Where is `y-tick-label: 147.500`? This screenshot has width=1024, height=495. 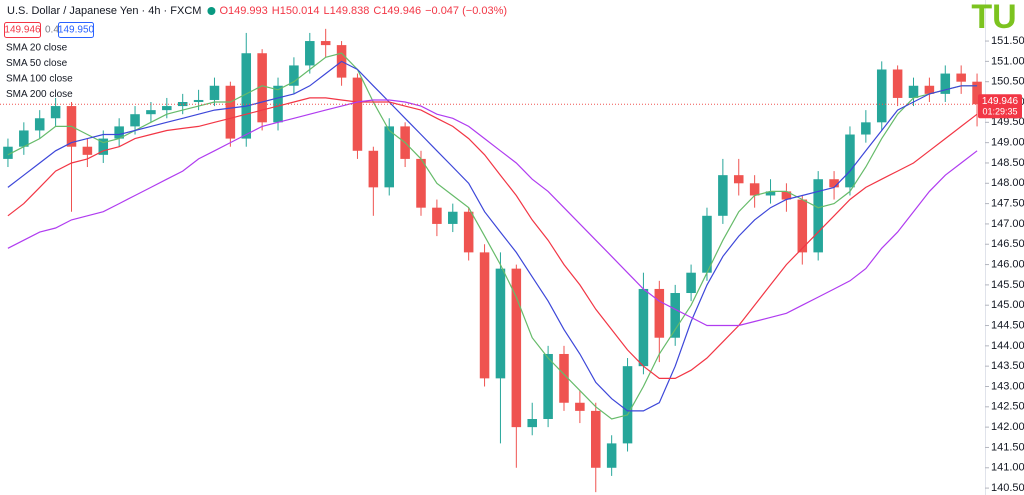 y-tick-label: 147.500 is located at coordinates (1007, 204).